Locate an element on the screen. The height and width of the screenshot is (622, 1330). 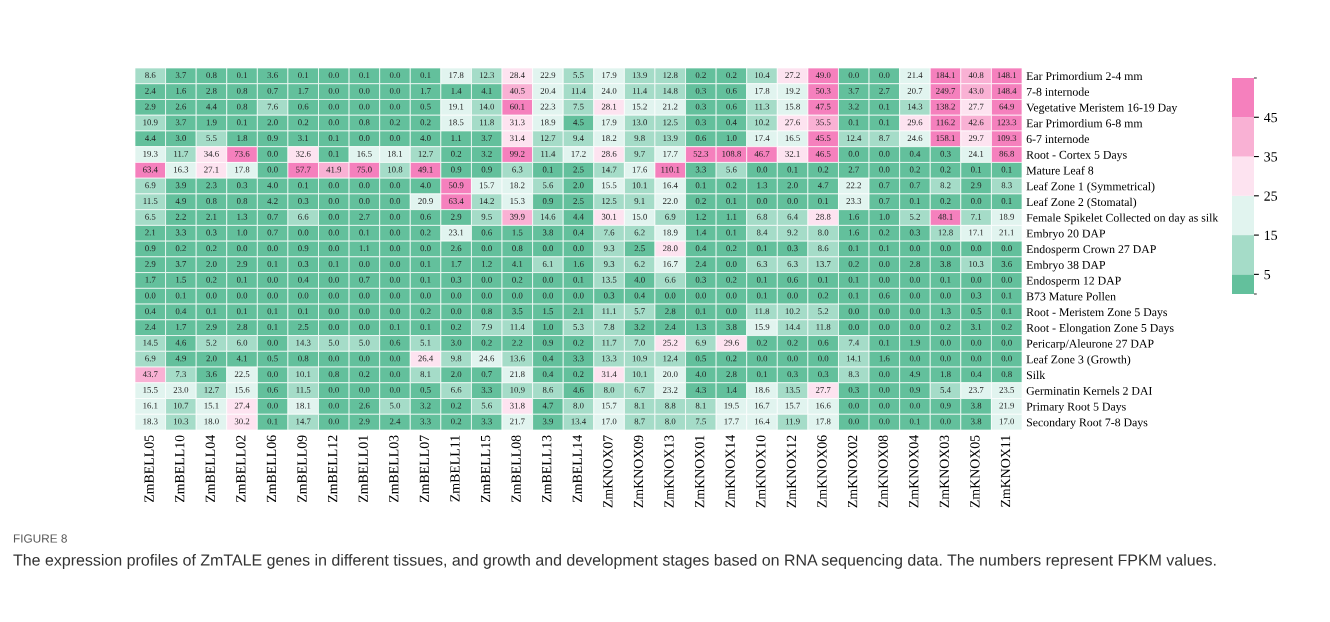
data-label: 6.5 is located at coordinates (150, 216).